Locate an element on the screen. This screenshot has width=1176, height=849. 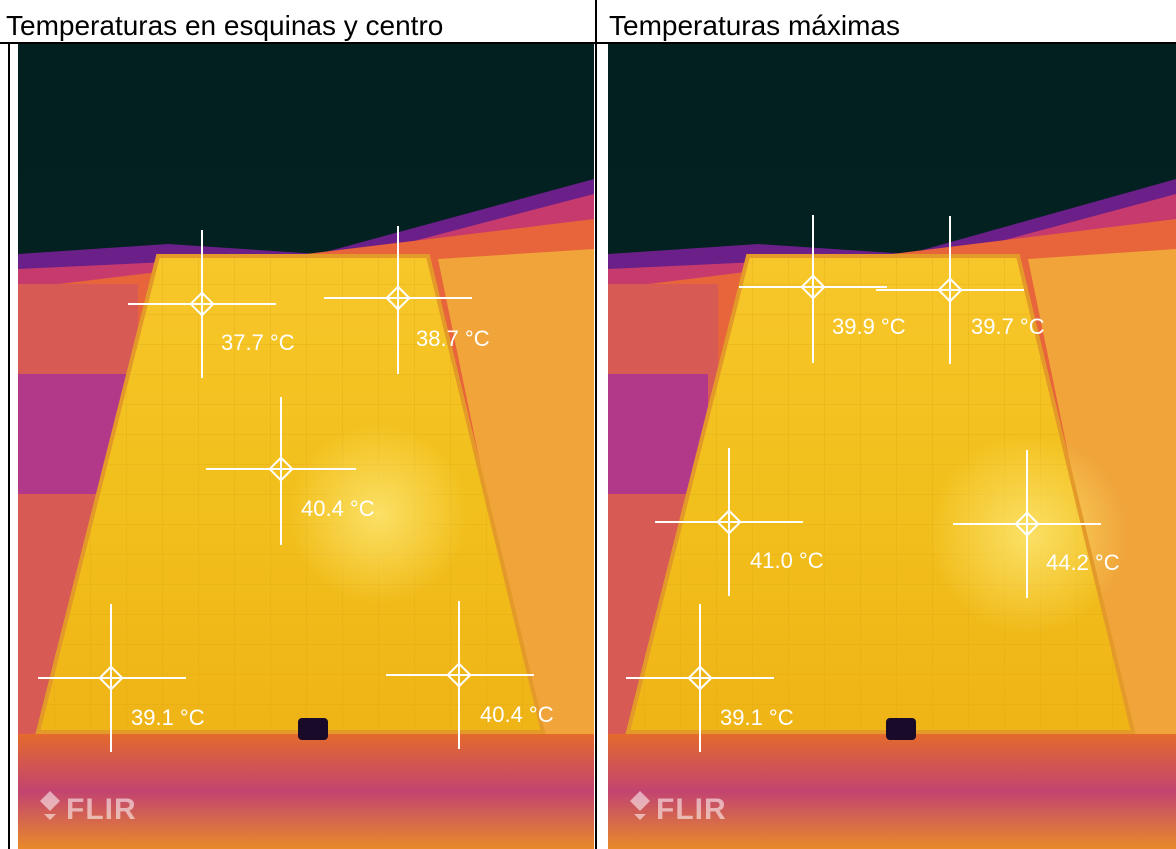
panel-right-heading: Temperaturas máximas is located at coordinates (754, 25).